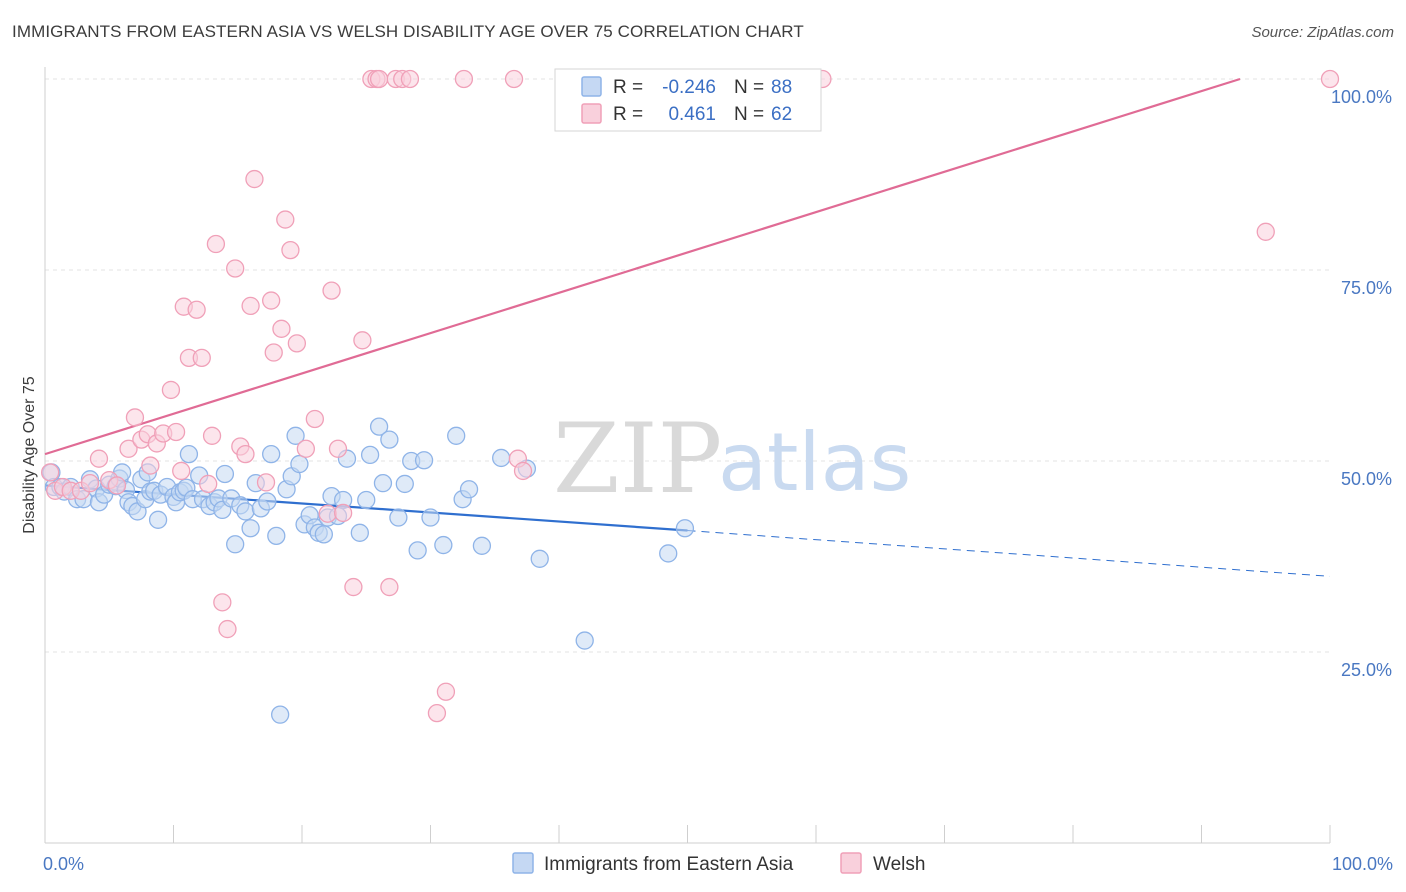 The width and height of the screenshot is (1406, 892). What do you see at coordinates (851, 863) in the screenshot?
I see `legend-swatch-welsh` at bounding box center [851, 863].